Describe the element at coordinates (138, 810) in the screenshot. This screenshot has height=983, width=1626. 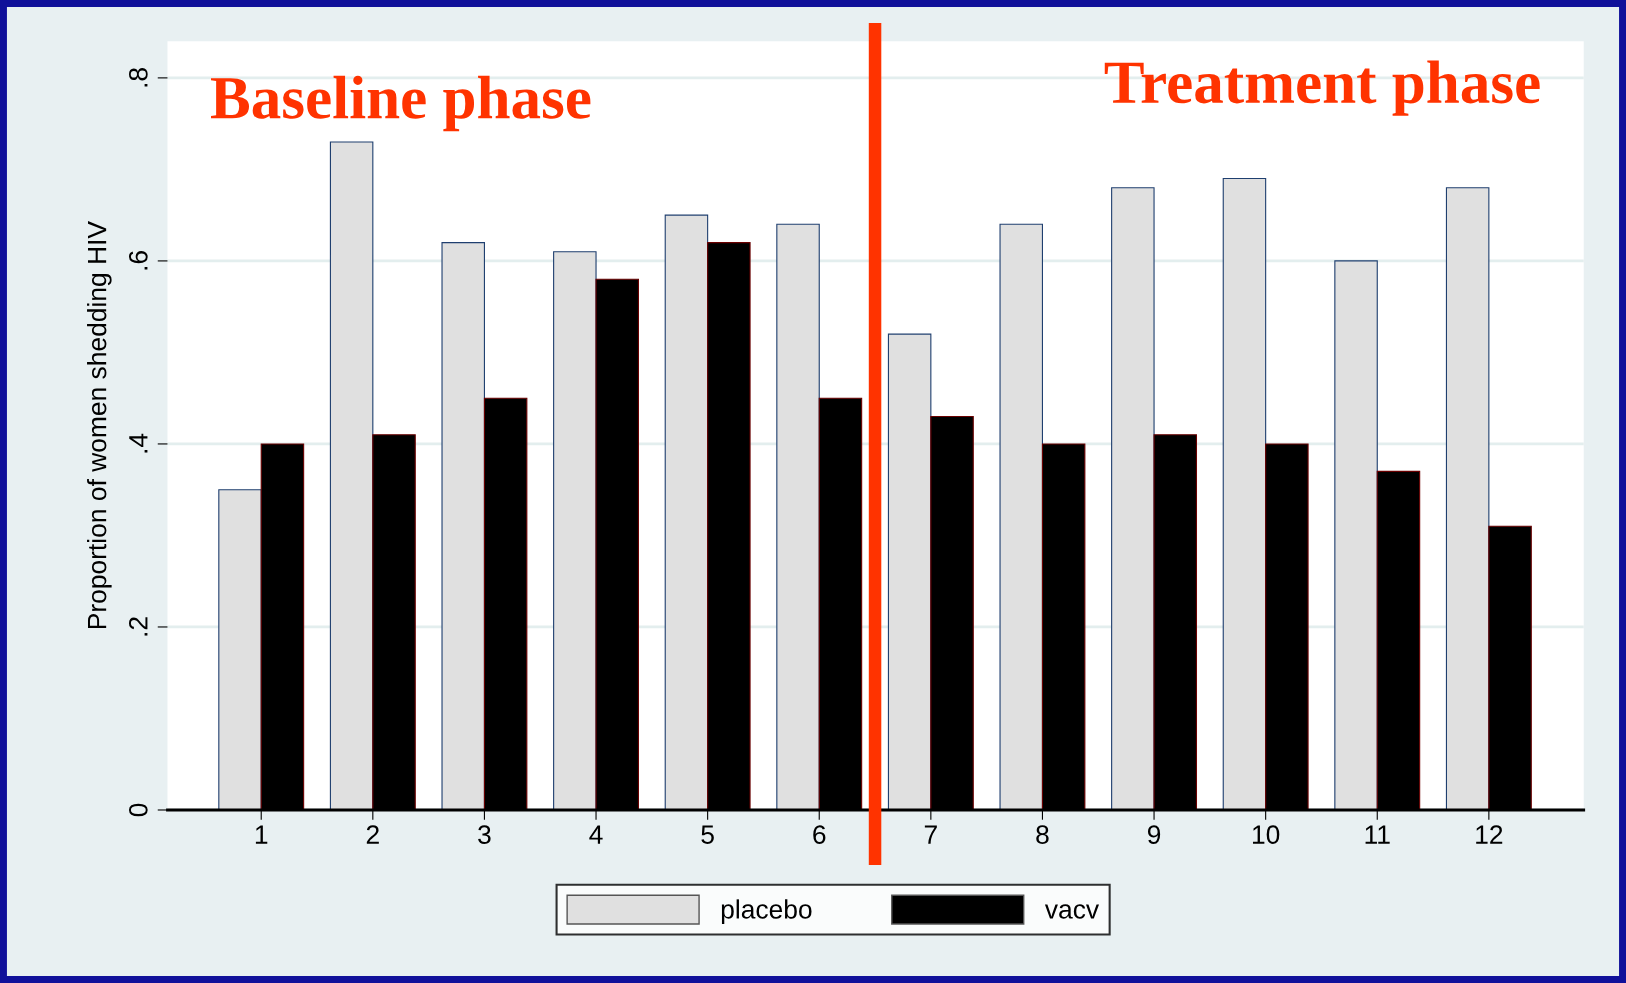
I see `y-tick-label: 0` at that location.